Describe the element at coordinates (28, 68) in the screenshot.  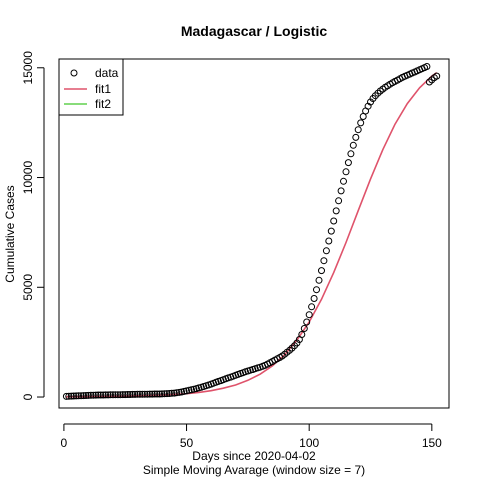
I see `y-tick-label: 15000` at that location.